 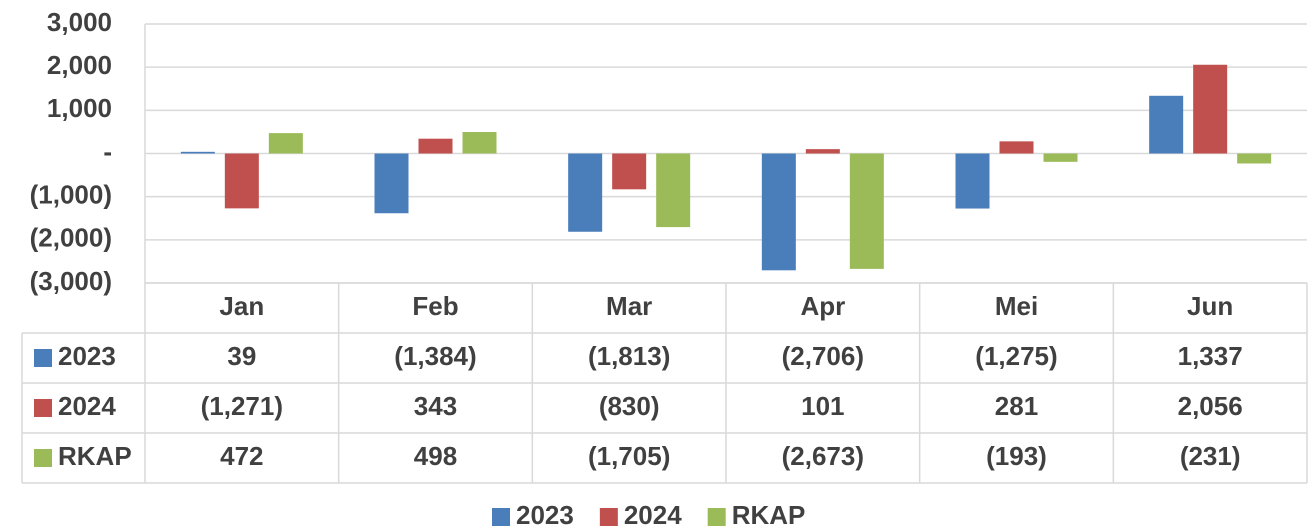 I want to click on y-tick-label: (2,000), so click(x=71, y=238).